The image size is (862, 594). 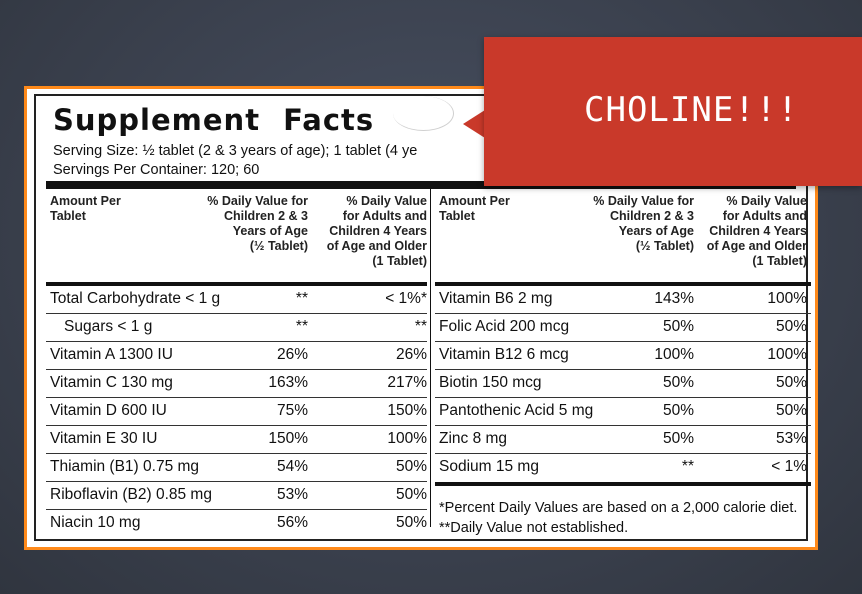 I want to click on adult-dv: 26%, so click(x=411, y=354).